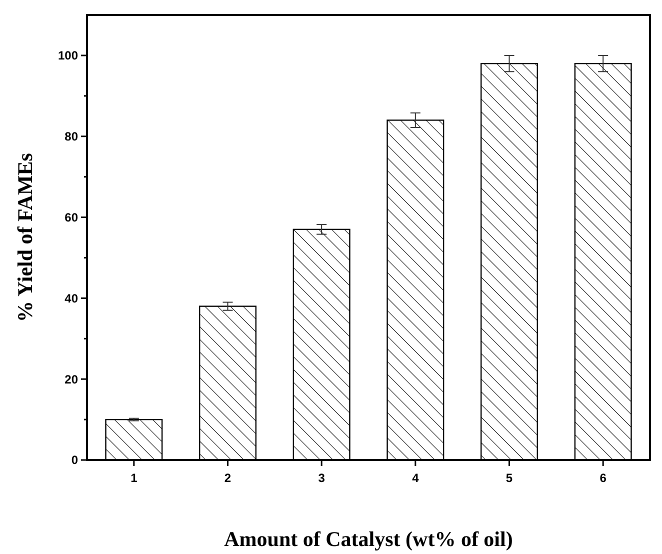 Image resolution: width=662 pixels, height=554 pixels. Describe the element at coordinates (134, 478) in the screenshot. I see `x-tick-label: 1` at that location.